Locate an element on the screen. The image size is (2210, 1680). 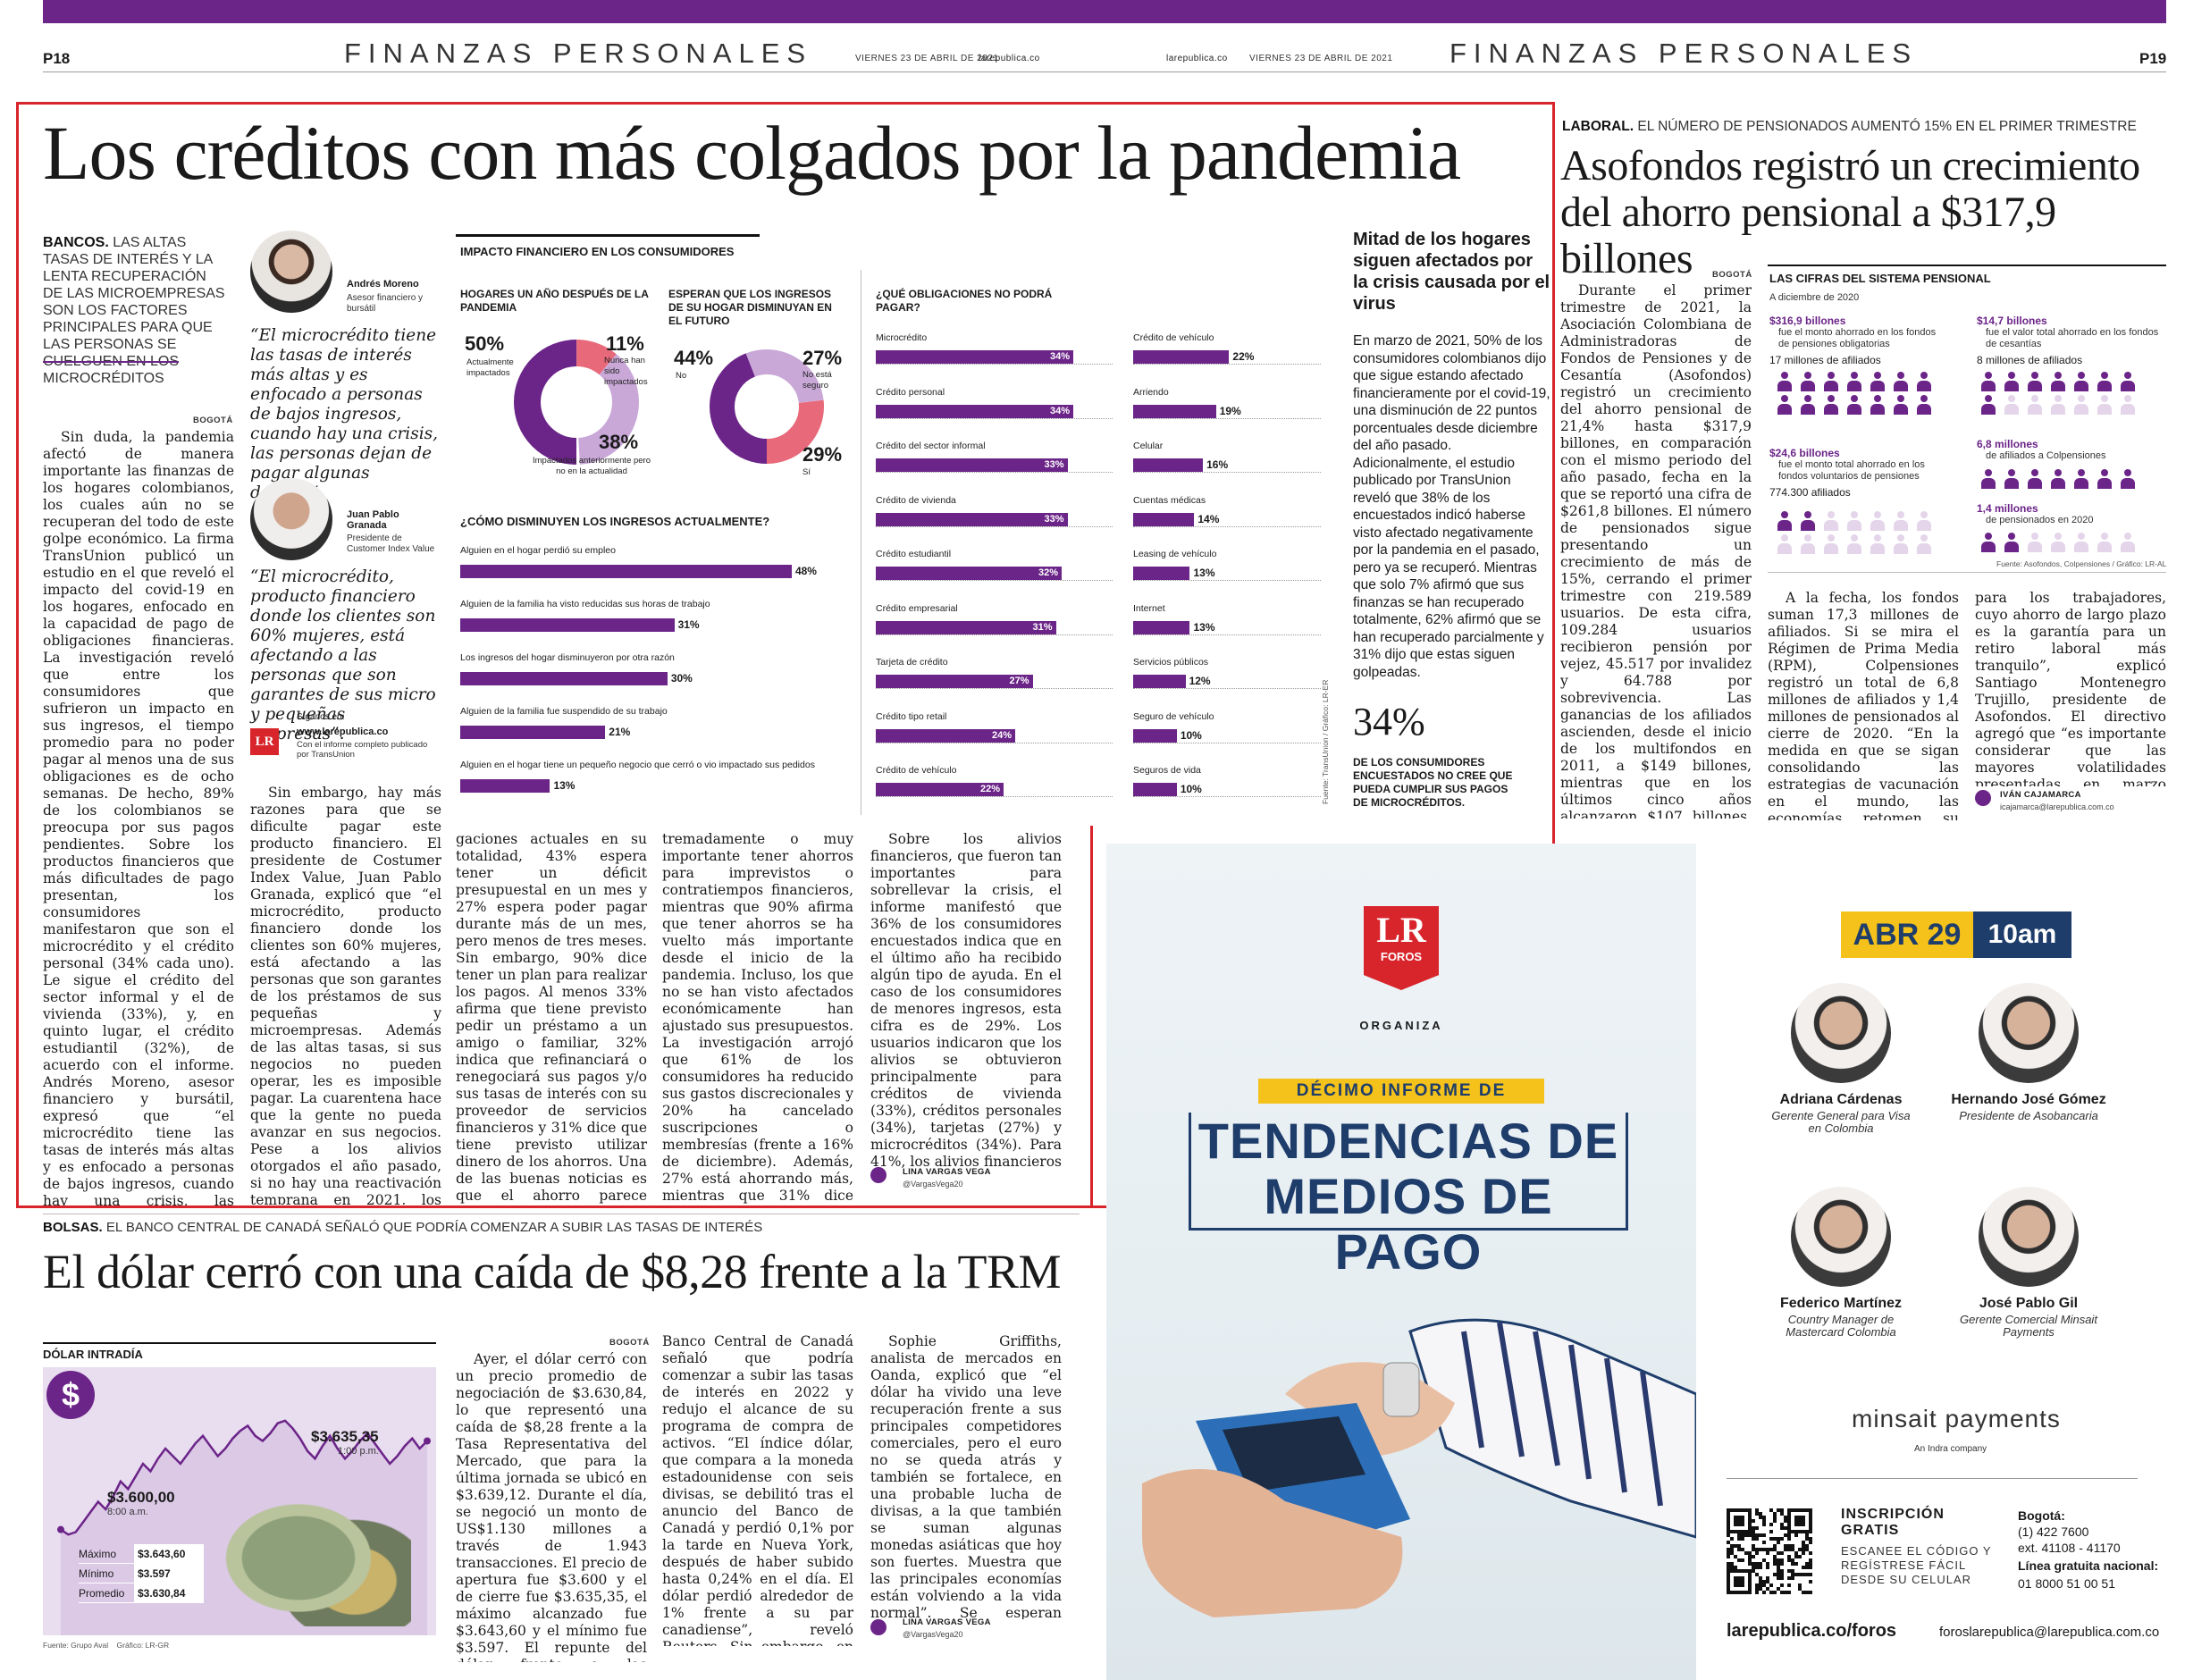
stat-3-people-icons is located at coordinates (2061, 393).